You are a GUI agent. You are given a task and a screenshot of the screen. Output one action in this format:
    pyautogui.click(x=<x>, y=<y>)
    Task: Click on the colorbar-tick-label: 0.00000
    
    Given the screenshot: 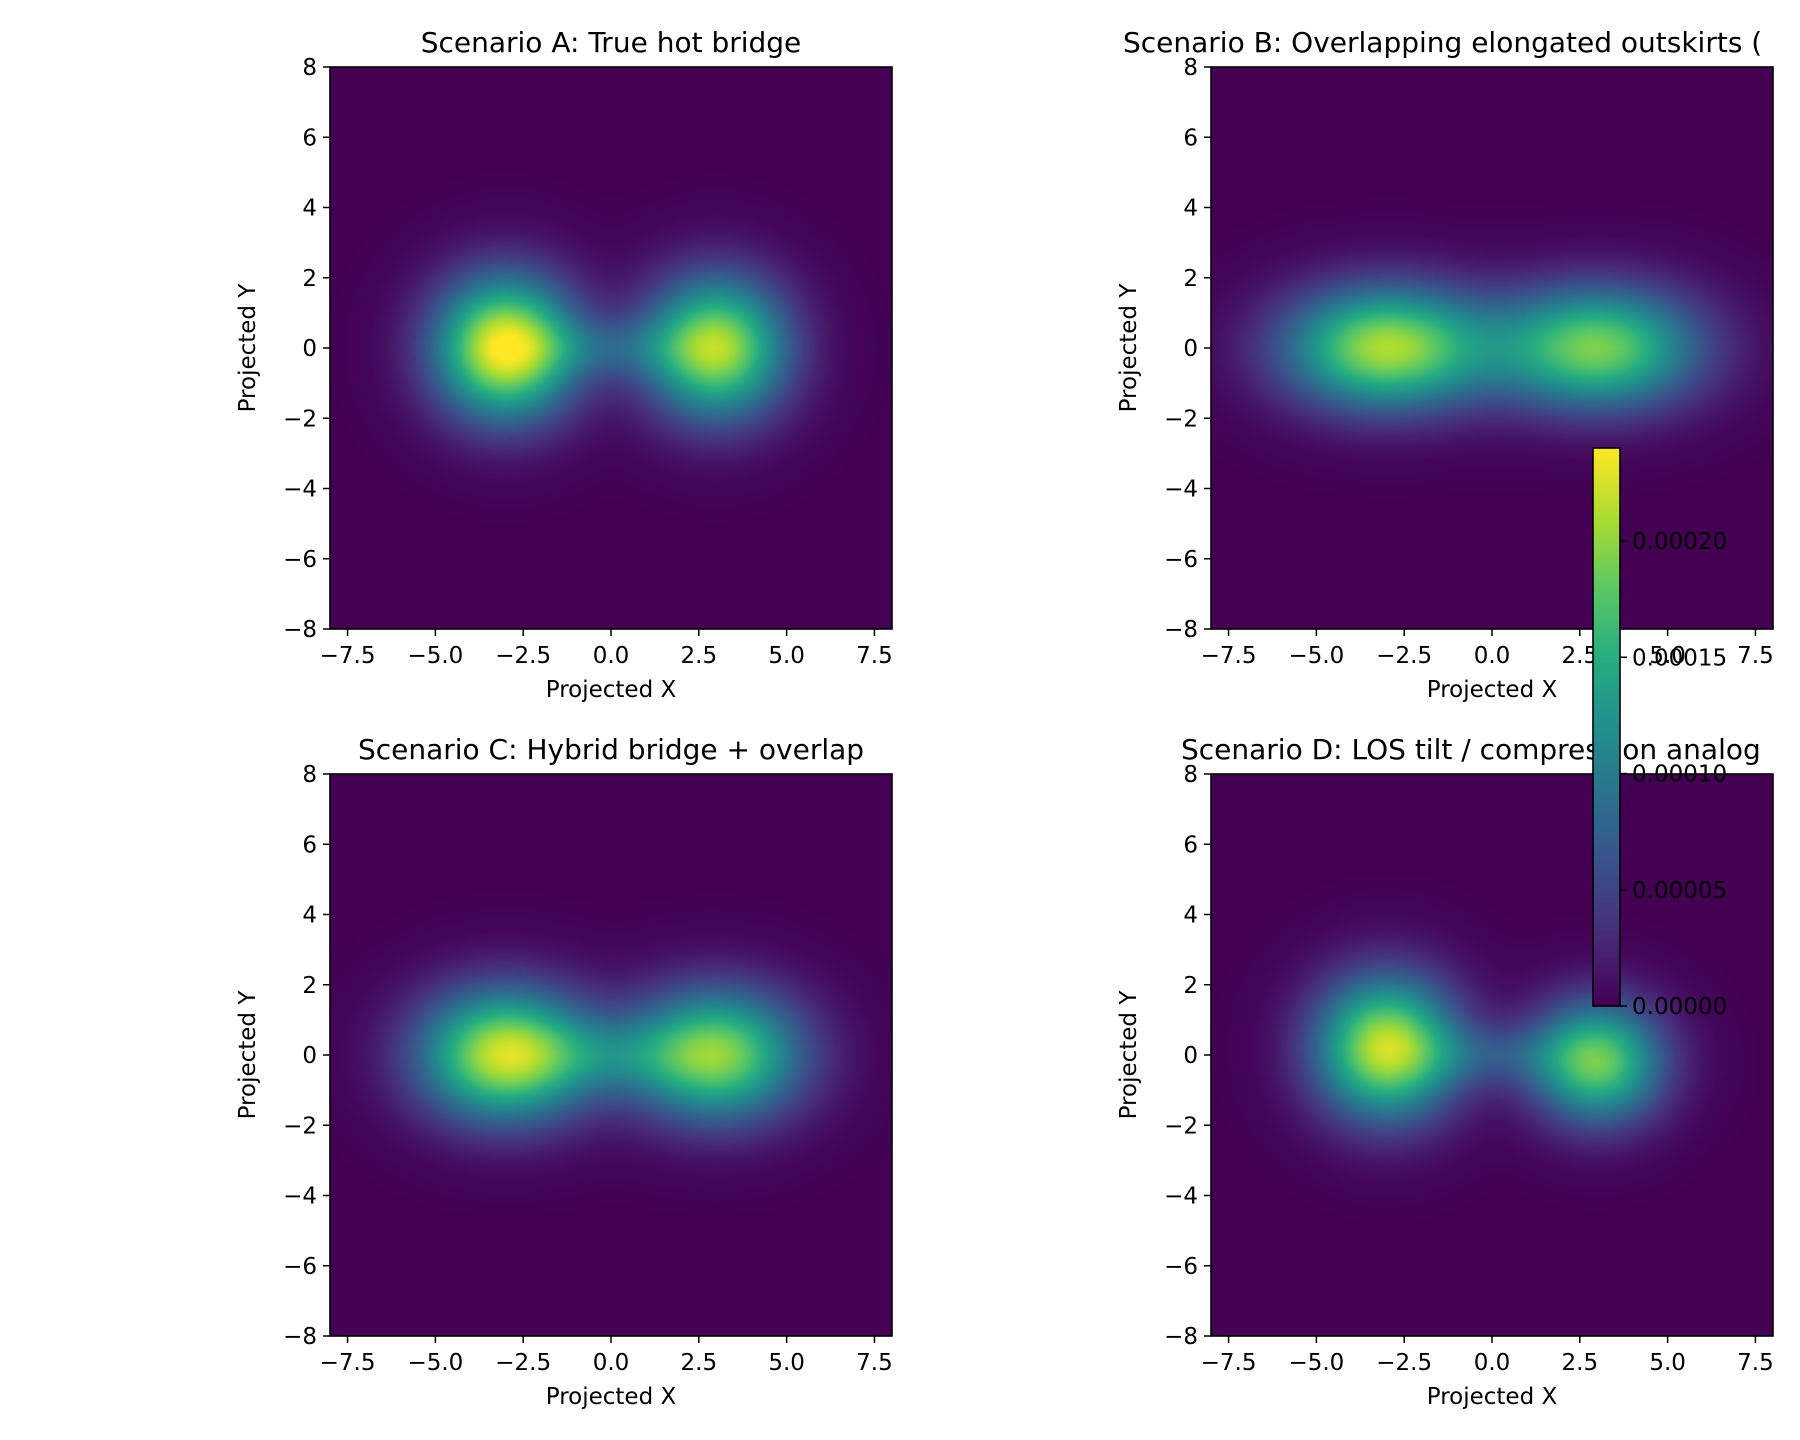 What is the action you would take?
    pyautogui.click(x=1679, y=1007)
    